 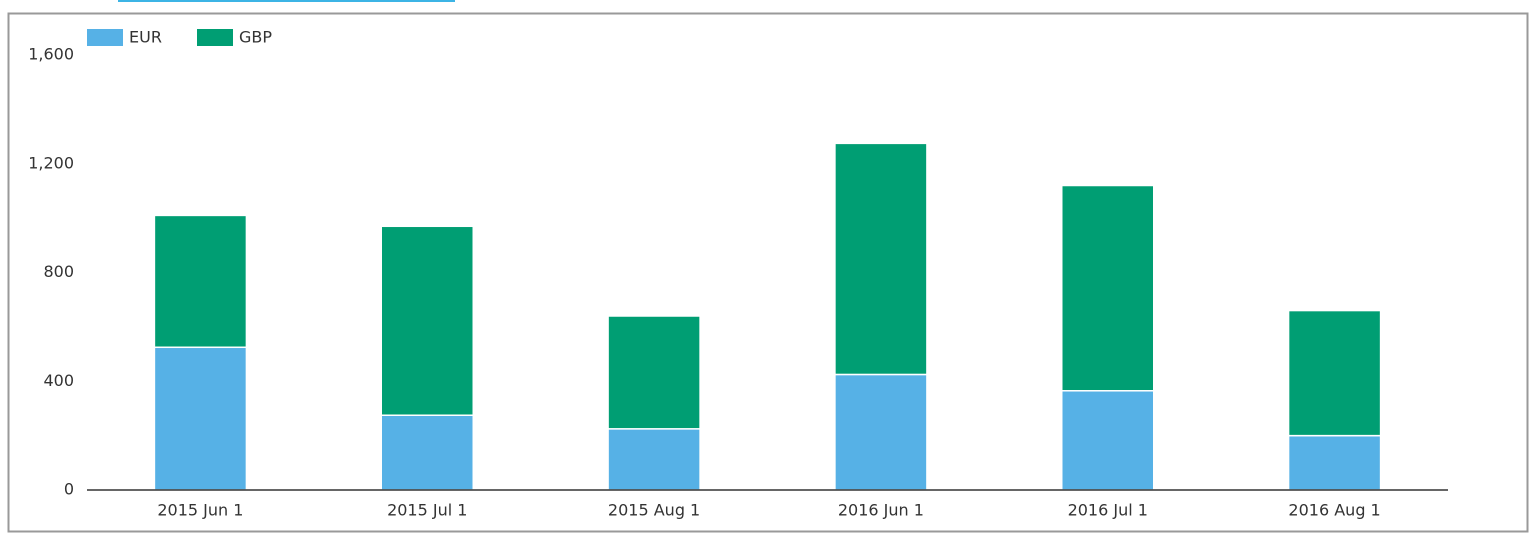 What do you see at coordinates (145, 37) in the screenshot?
I see `legend-label: EUR` at bounding box center [145, 37].